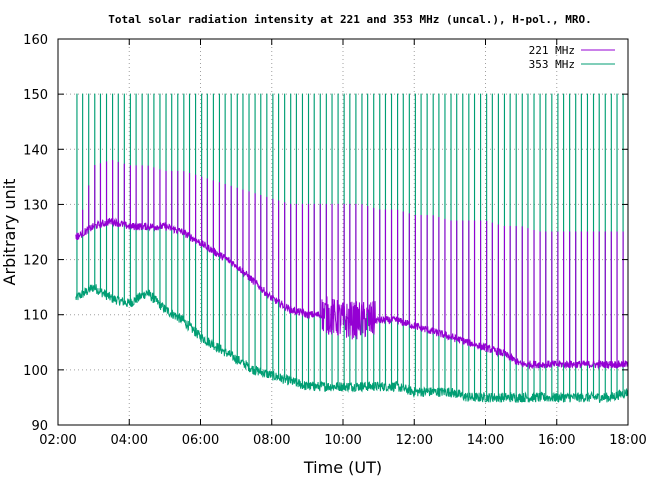  What do you see at coordinates (9, 232) in the screenshot?
I see `y-axis-label: Arbitrary unit` at bounding box center [9, 232].